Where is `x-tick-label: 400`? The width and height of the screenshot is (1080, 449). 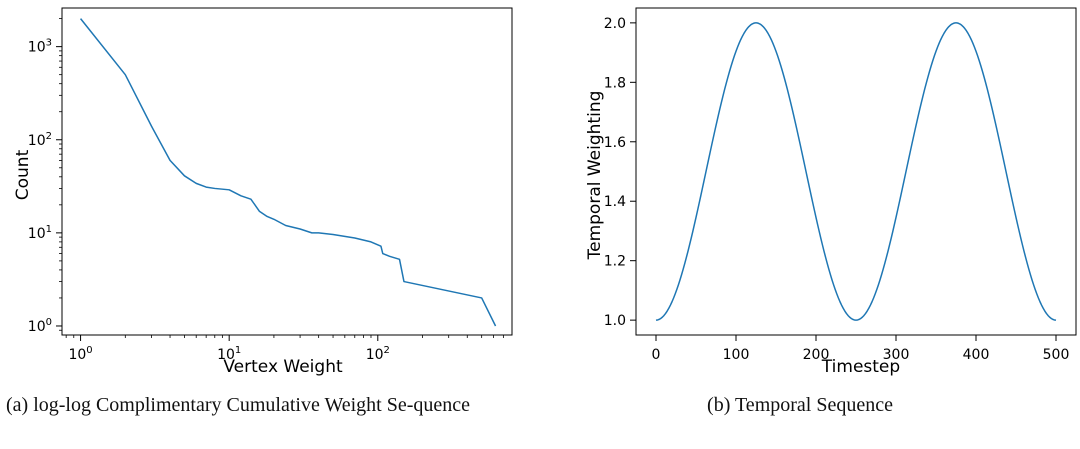
x-tick-label: 400 is located at coordinates (976, 355).